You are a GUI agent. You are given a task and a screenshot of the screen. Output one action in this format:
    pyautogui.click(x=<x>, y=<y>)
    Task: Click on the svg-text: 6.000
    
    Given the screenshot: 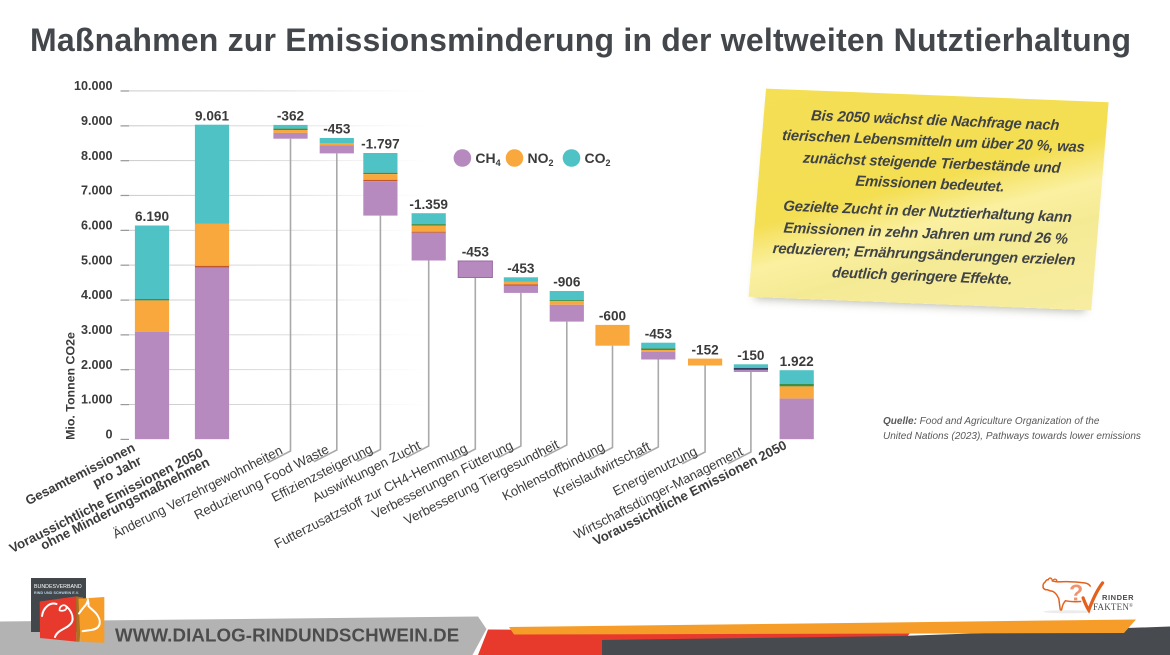 What is the action you would take?
    pyautogui.click(x=97, y=226)
    